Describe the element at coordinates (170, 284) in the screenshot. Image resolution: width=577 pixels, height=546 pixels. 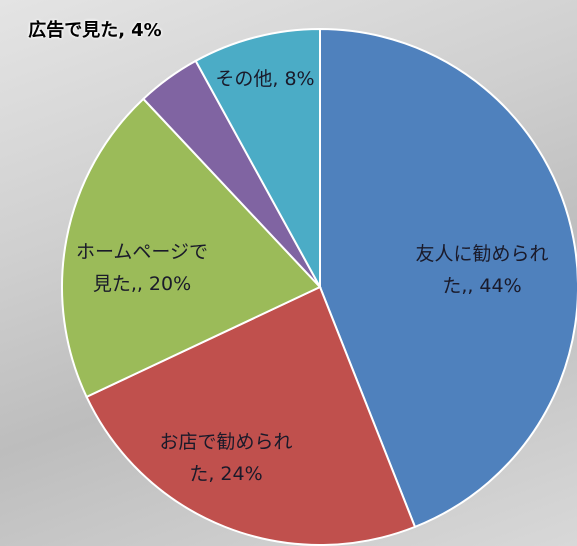
I see `value-label: 20%` at that location.